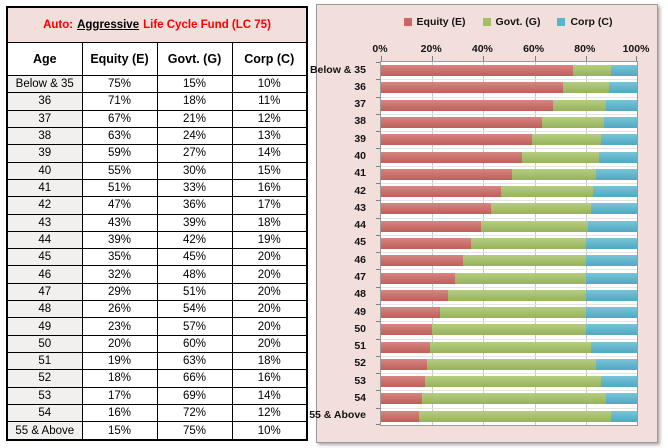 The image size is (668, 448). Describe the element at coordinates (194, 222) in the screenshot. I see `value-cell: 39%` at that location.